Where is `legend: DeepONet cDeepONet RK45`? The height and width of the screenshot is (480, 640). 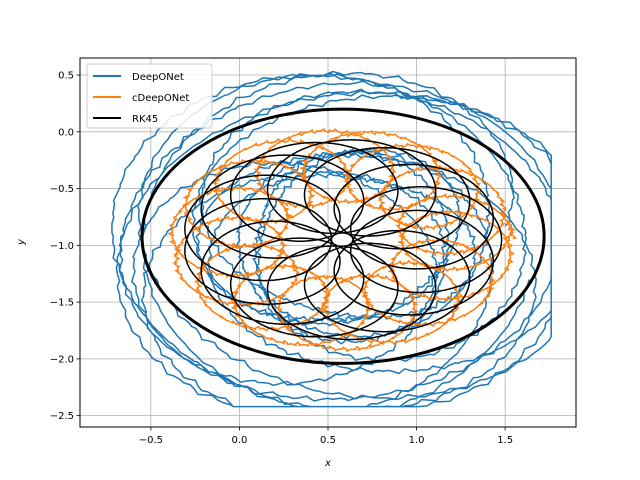 legend: DeepONet cDeepONet RK45 is located at coordinates (149, 96).